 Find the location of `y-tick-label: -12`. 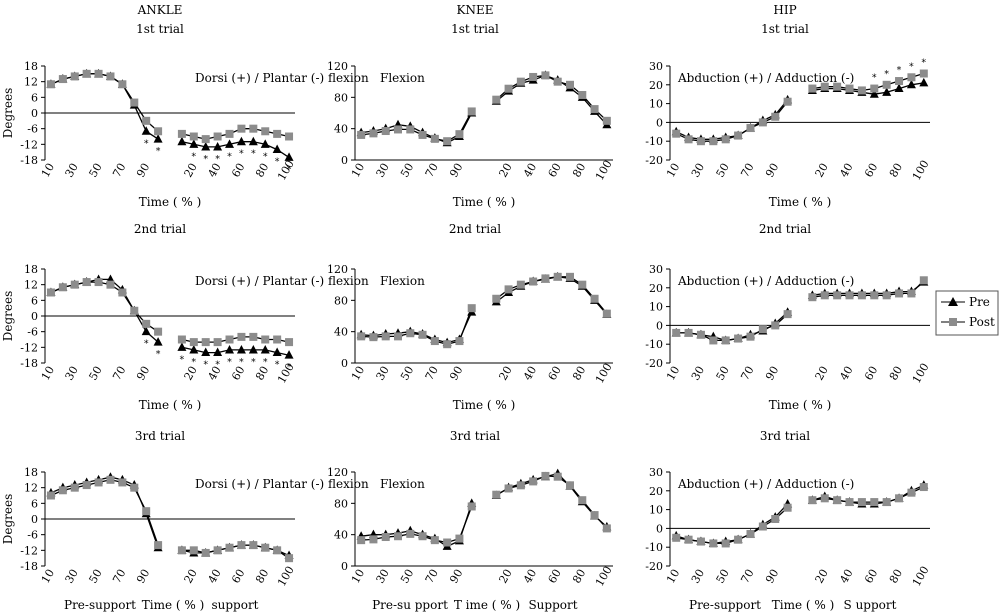

y-tick-label: -12 is located at coordinates (29, 550).